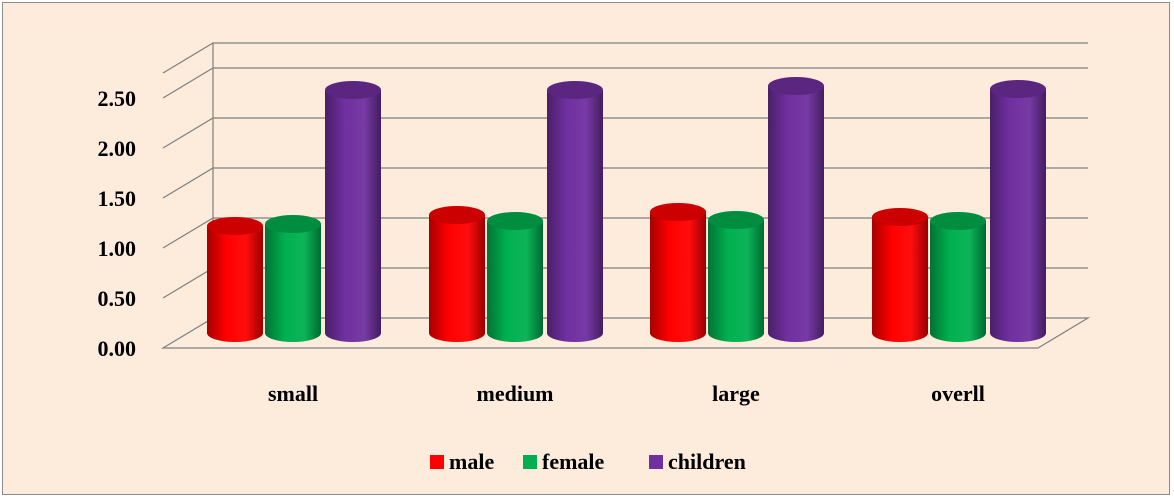  Describe the element at coordinates (1018, 211) in the screenshot. I see `bar-children-overll` at that location.